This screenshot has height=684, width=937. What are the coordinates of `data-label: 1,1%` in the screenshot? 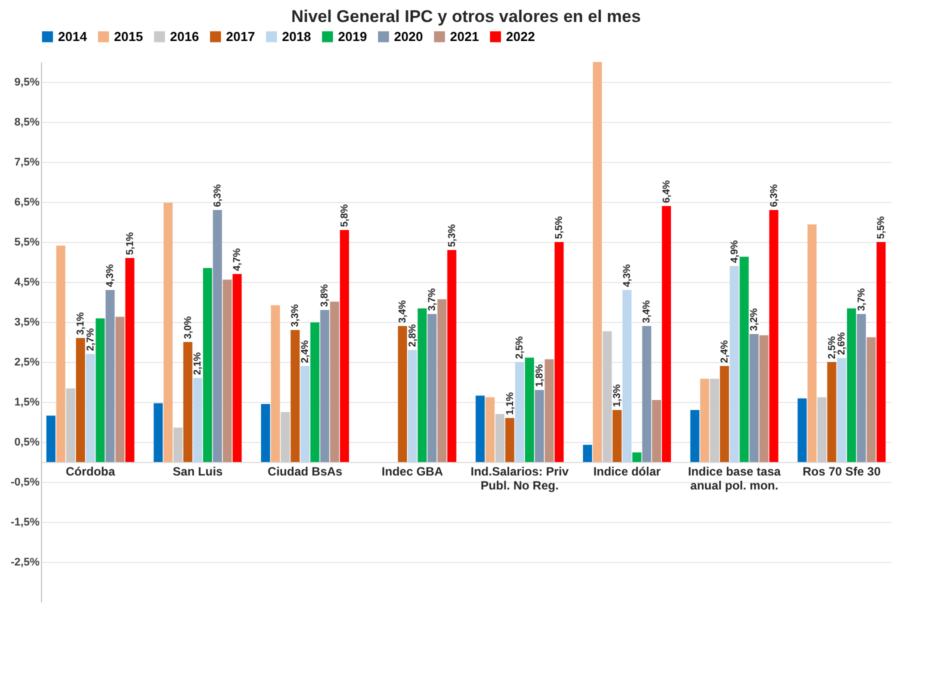 It's located at (510, 403).